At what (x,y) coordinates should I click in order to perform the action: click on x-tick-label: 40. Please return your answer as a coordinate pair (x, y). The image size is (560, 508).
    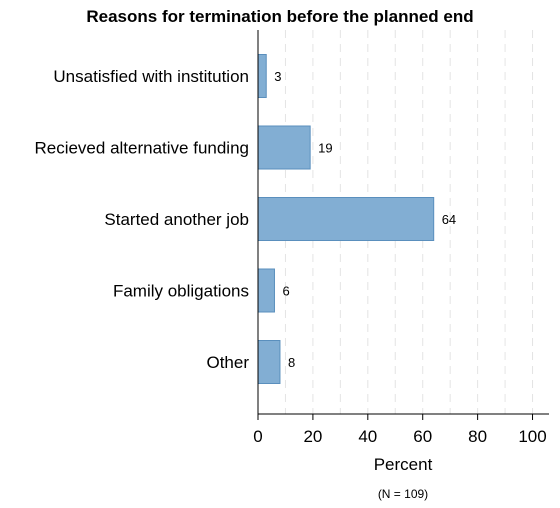
    Looking at the image, I should click on (367, 436).